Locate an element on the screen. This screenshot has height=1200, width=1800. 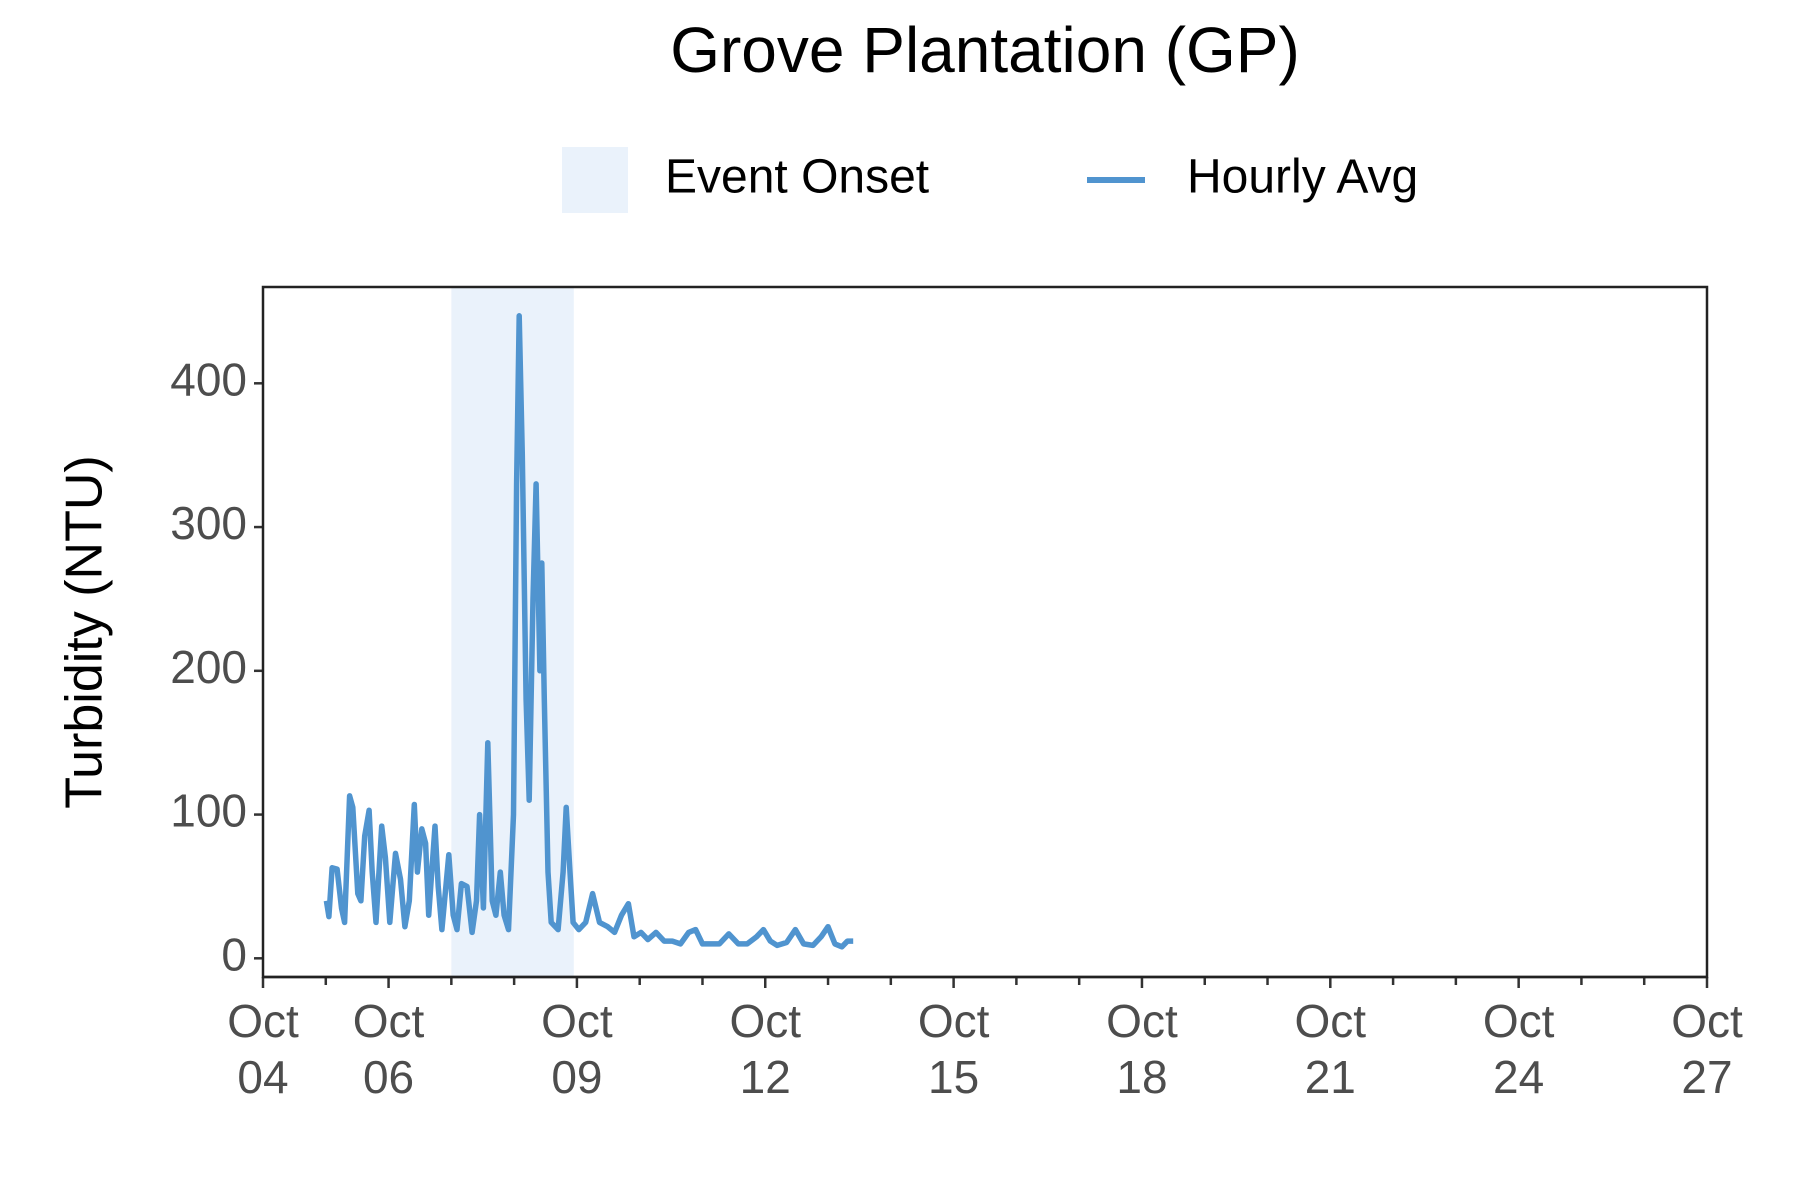
legend-swatch is located at coordinates (595, 180).